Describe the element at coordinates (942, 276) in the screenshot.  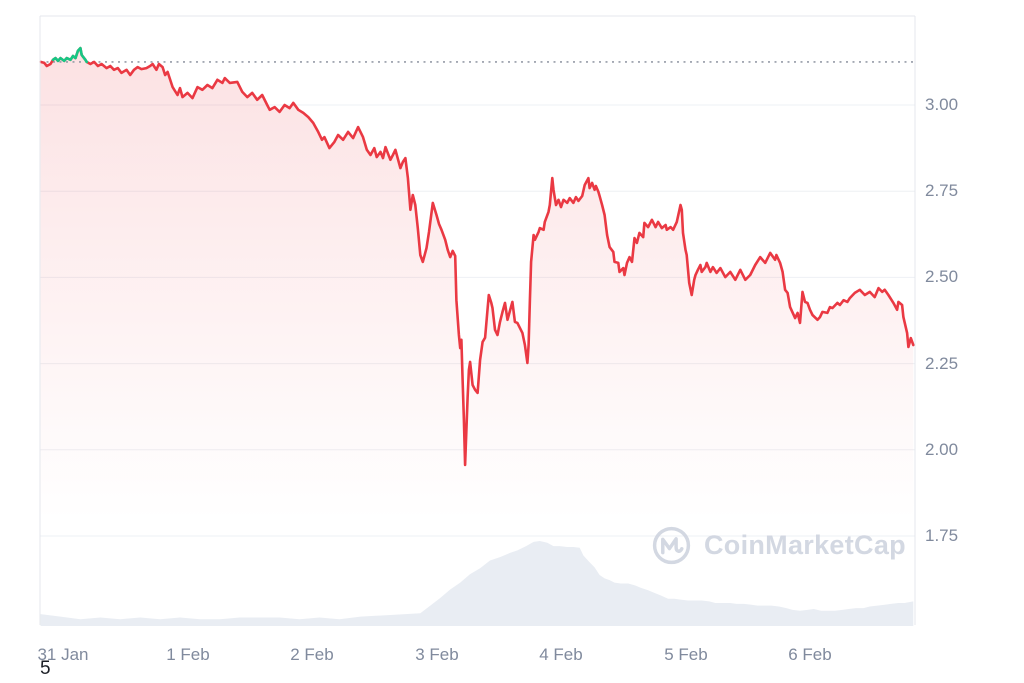
I see `y-axis-label-2: 2.50` at that location.